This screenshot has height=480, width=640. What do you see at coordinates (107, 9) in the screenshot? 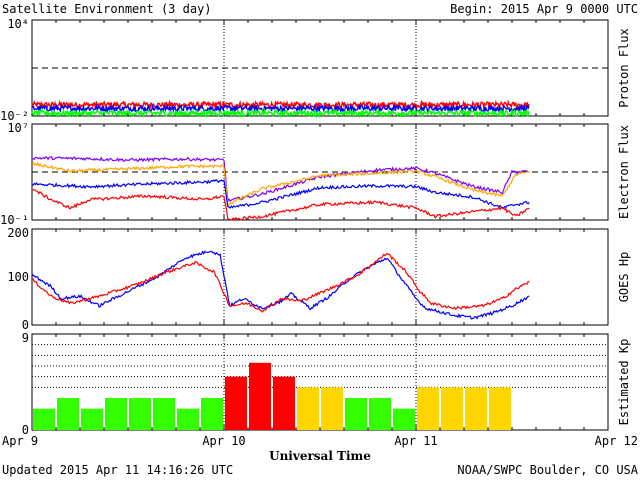
I see `chart-title: Satellite Environment (3 day)` at bounding box center [107, 9].